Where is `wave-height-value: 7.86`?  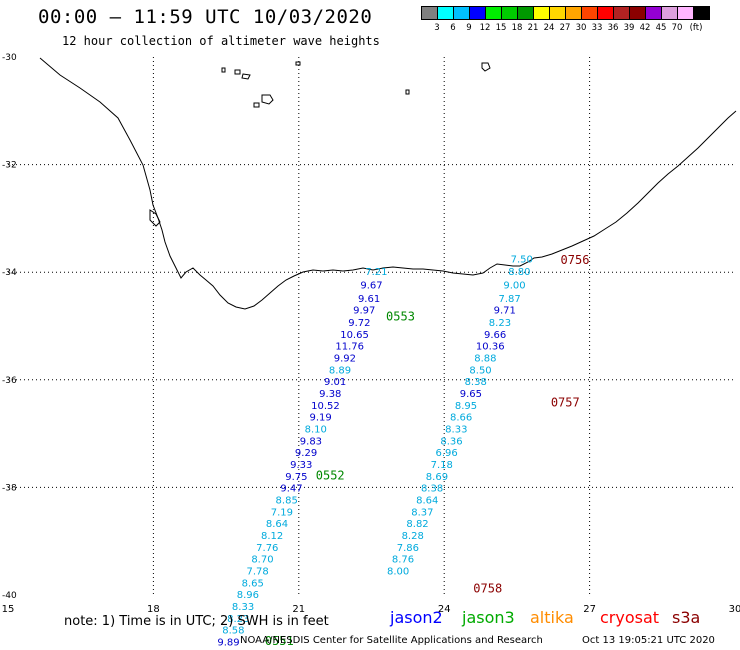
wave-height-value: 7.86 is located at coordinates (408, 548).